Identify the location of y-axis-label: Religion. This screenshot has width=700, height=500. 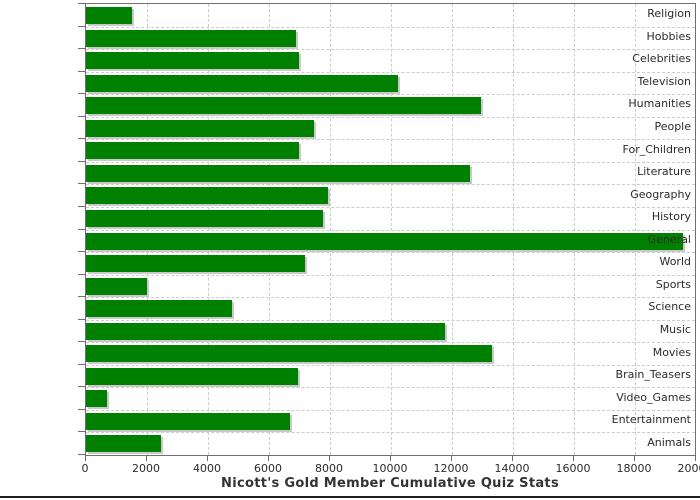
(669, 13).